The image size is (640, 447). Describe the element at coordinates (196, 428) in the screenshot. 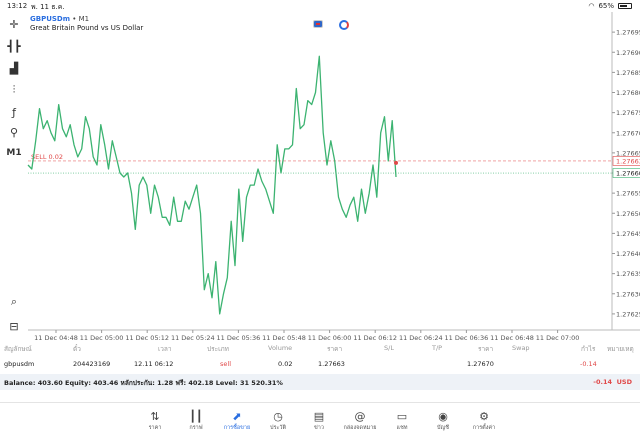

I see `nav-label: กราฟ` at that location.